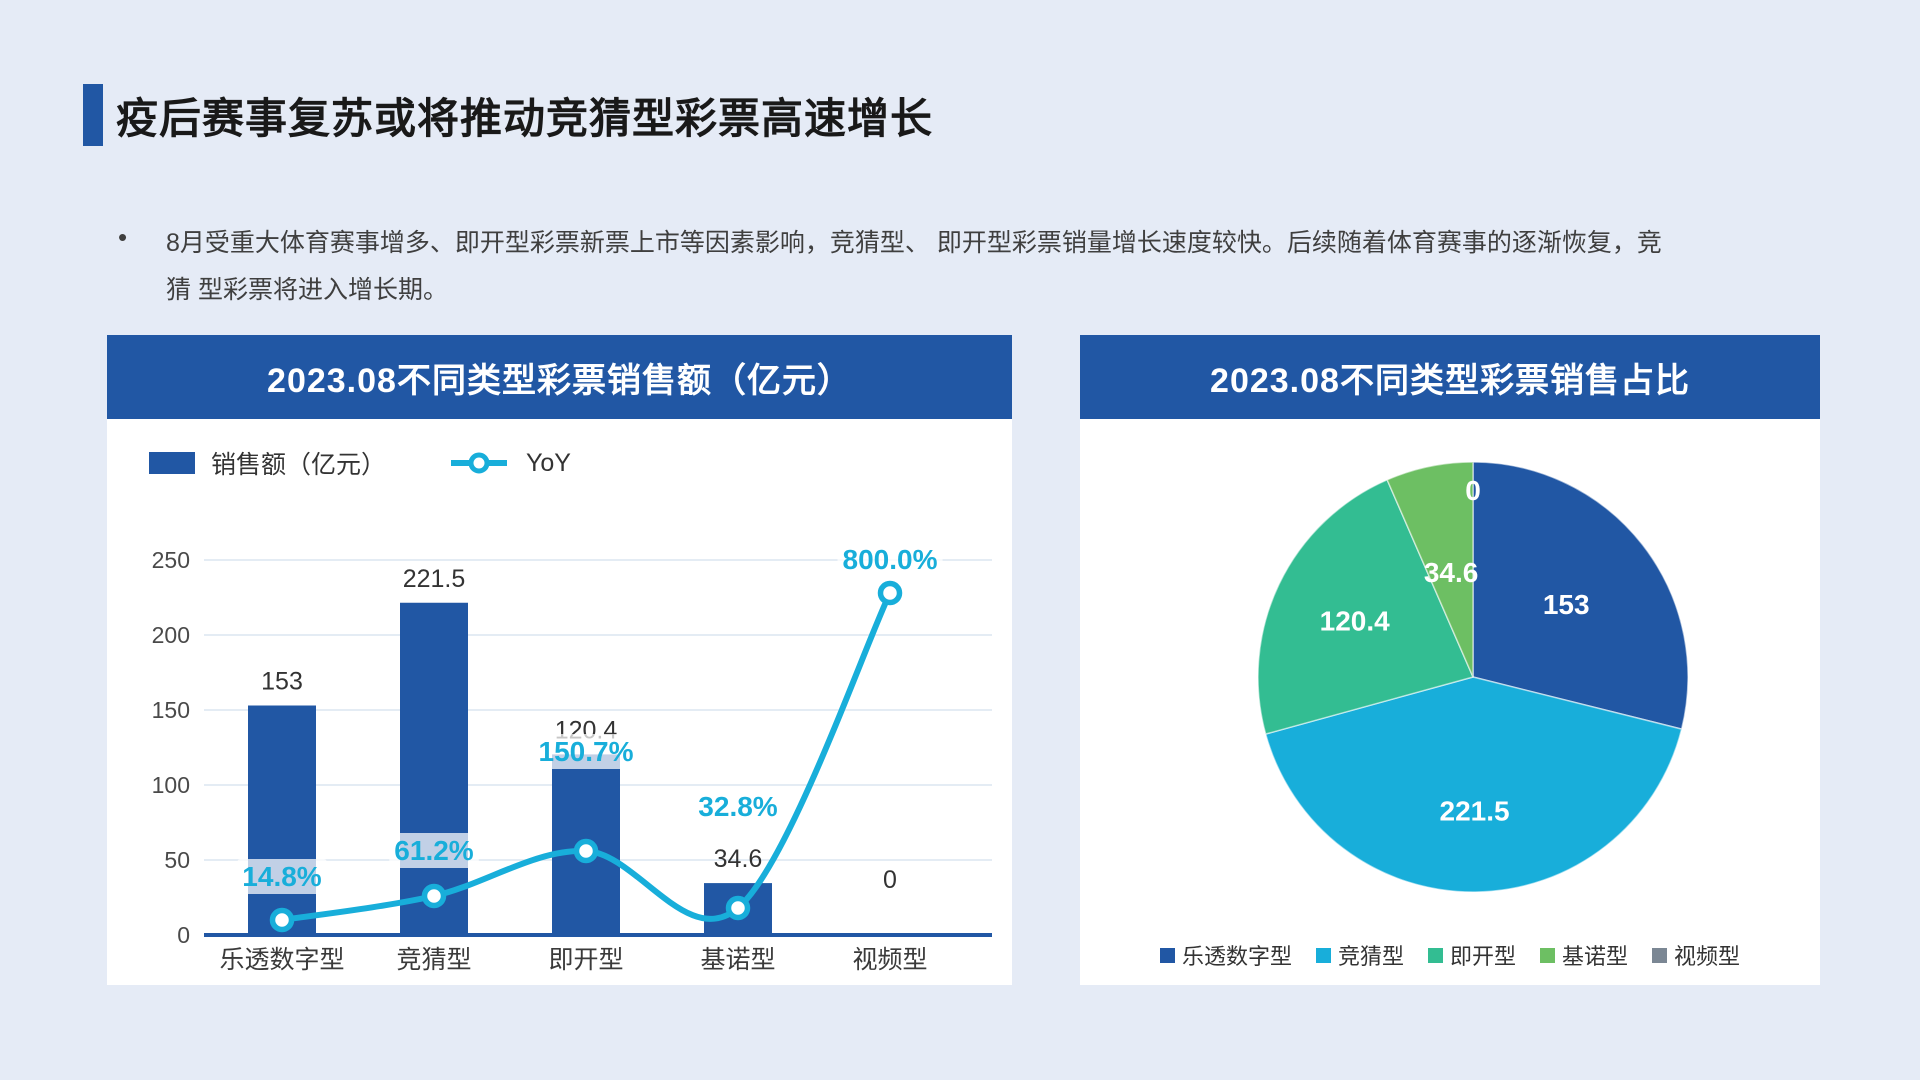 Image resolution: width=1920 pixels, height=1080 pixels. I want to click on pie-legend-item: 基诺型, so click(1584, 955).